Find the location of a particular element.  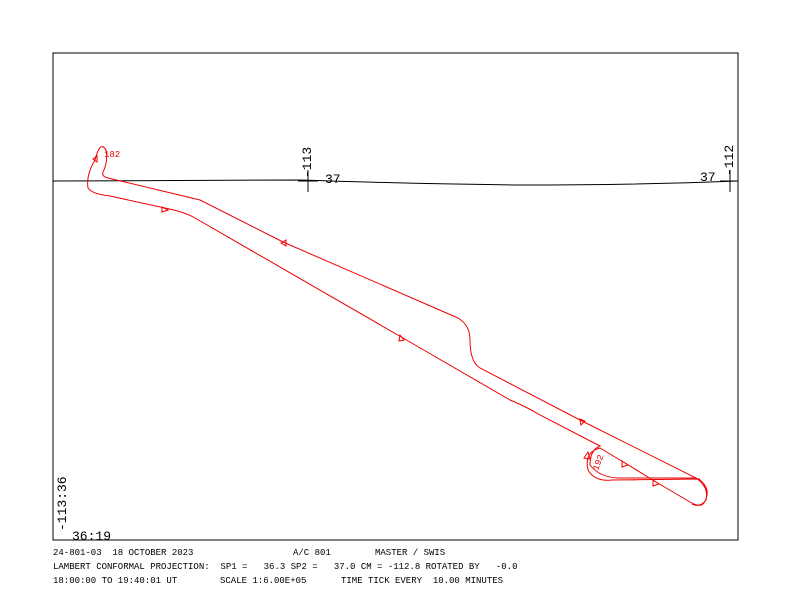

footer-time: 18:00:00 TO 19:40:01 UT is located at coordinates (115, 581).